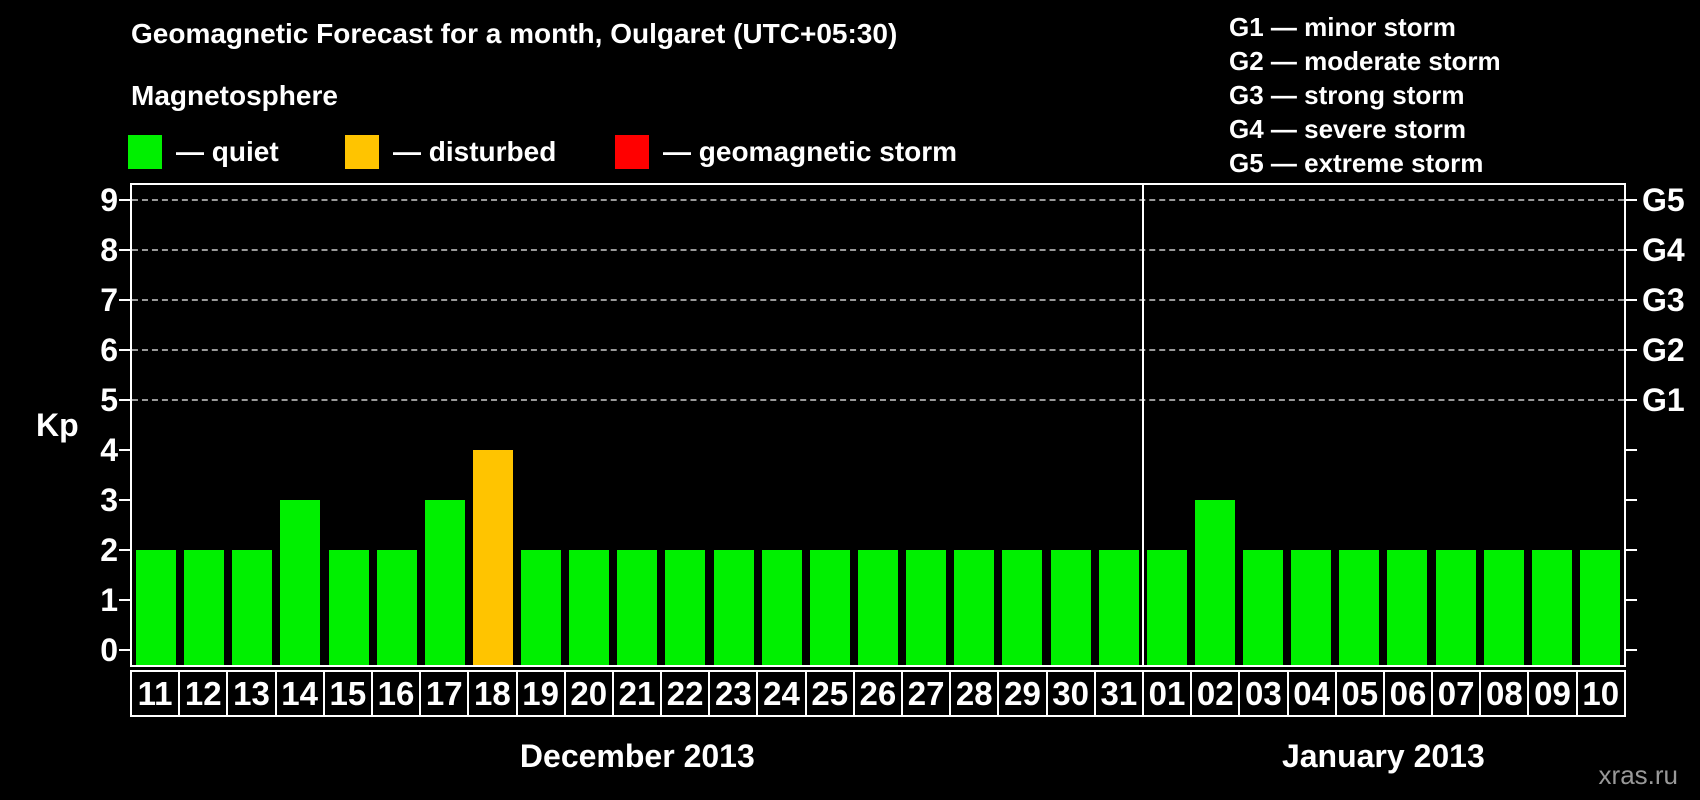 This screenshot has height=800, width=1700. What do you see at coordinates (1638, 775) in the screenshot?
I see `watermark: xras.ru` at bounding box center [1638, 775].